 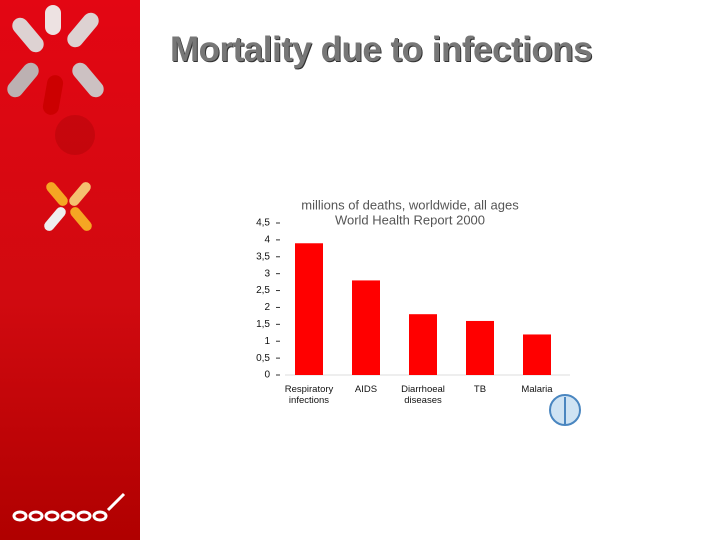 What do you see at coordinates (267, 341) in the screenshot?
I see `y-tick-label: 1` at bounding box center [267, 341].